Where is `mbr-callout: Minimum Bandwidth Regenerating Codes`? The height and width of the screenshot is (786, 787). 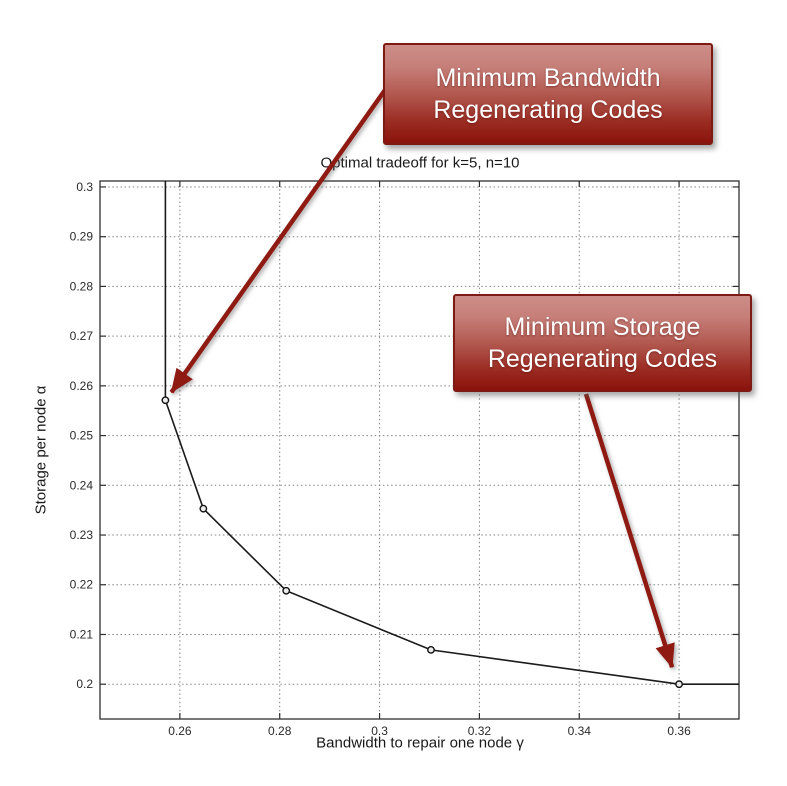
mbr-callout: Minimum Bandwidth Regenerating Codes is located at coordinates (548, 94).